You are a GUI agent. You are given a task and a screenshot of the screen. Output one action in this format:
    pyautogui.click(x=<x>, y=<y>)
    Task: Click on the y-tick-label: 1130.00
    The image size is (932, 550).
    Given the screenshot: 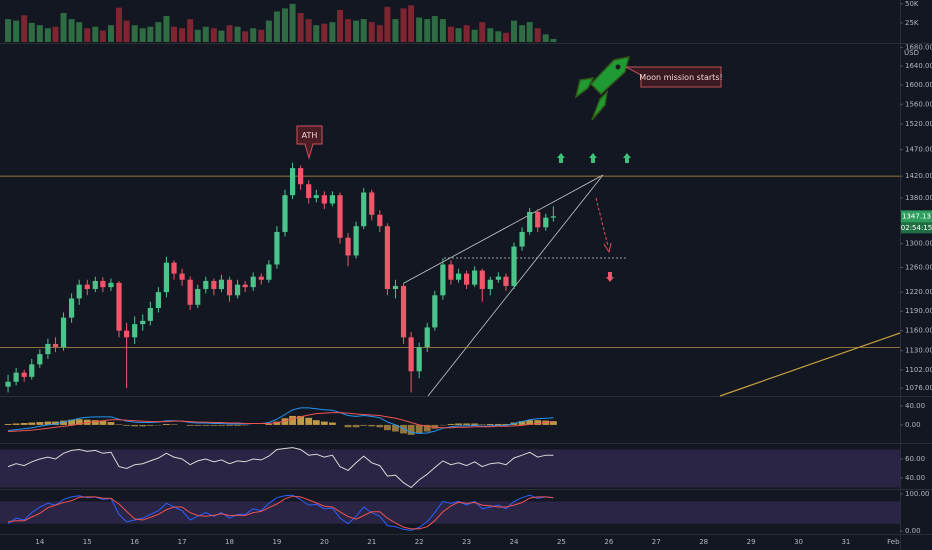 What is the action you would take?
    pyautogui.click(x=918, y=351)
    